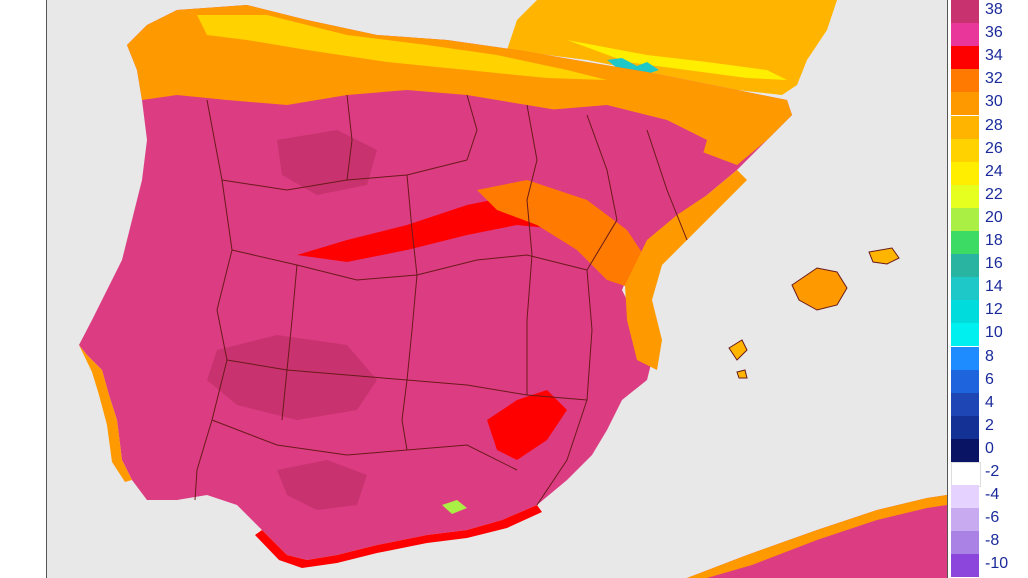  What do you see at coordinates (989, 448) in the screenshot?
I see `legend-label: 0` at bounding box center [989, 448].